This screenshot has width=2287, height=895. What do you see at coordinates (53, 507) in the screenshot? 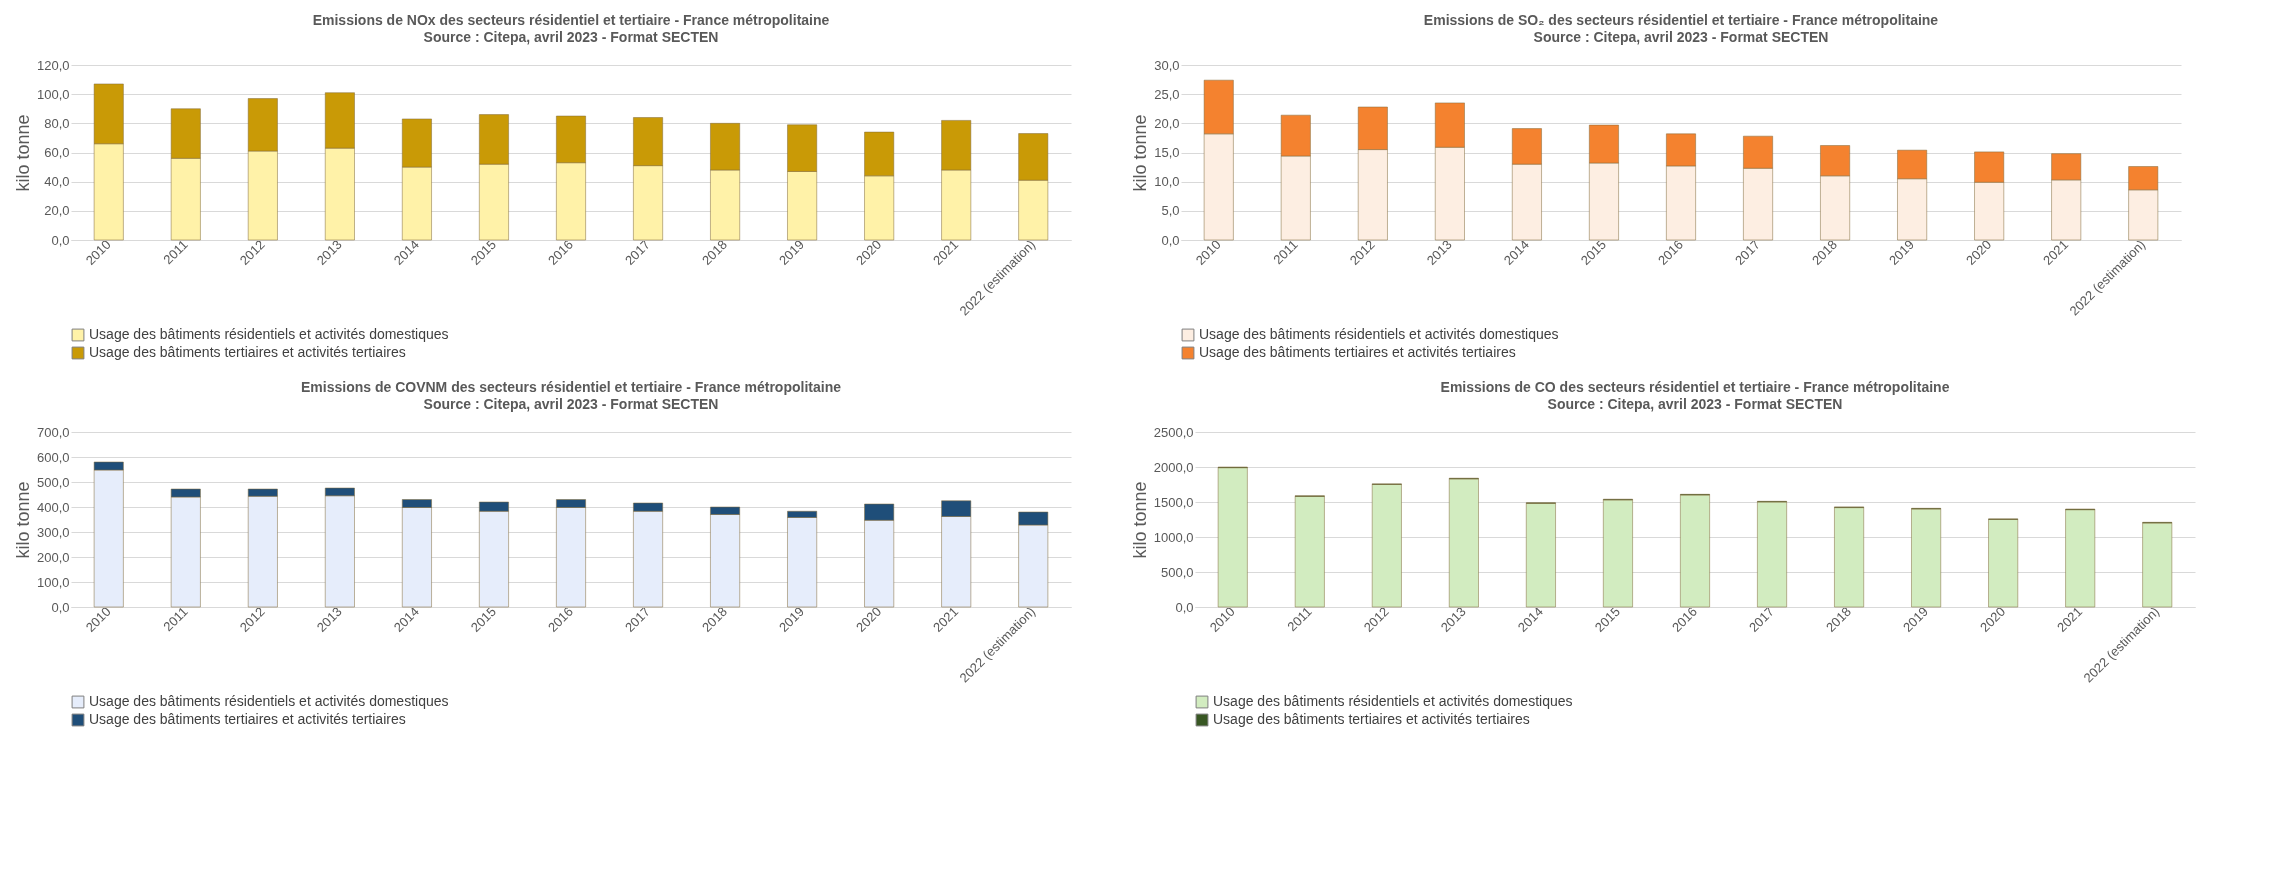
I see `y-tick-label: 400,0` at bounding box center [53, 507].